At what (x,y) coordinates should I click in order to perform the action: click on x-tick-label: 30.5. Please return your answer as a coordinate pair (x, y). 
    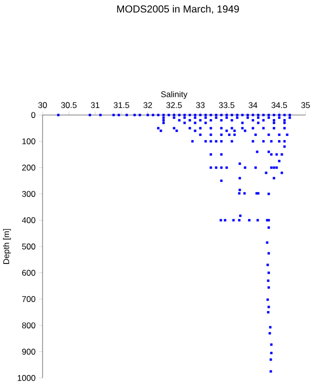
    Looking at the image, I should click on (69, 105).